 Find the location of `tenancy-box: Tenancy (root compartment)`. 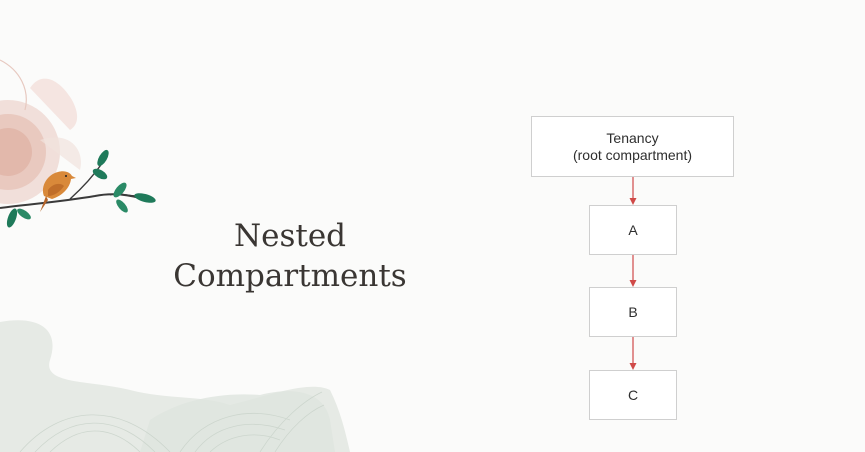

tenancy-box: Tenancy (root compartment) is located at coordinates (632, 146).